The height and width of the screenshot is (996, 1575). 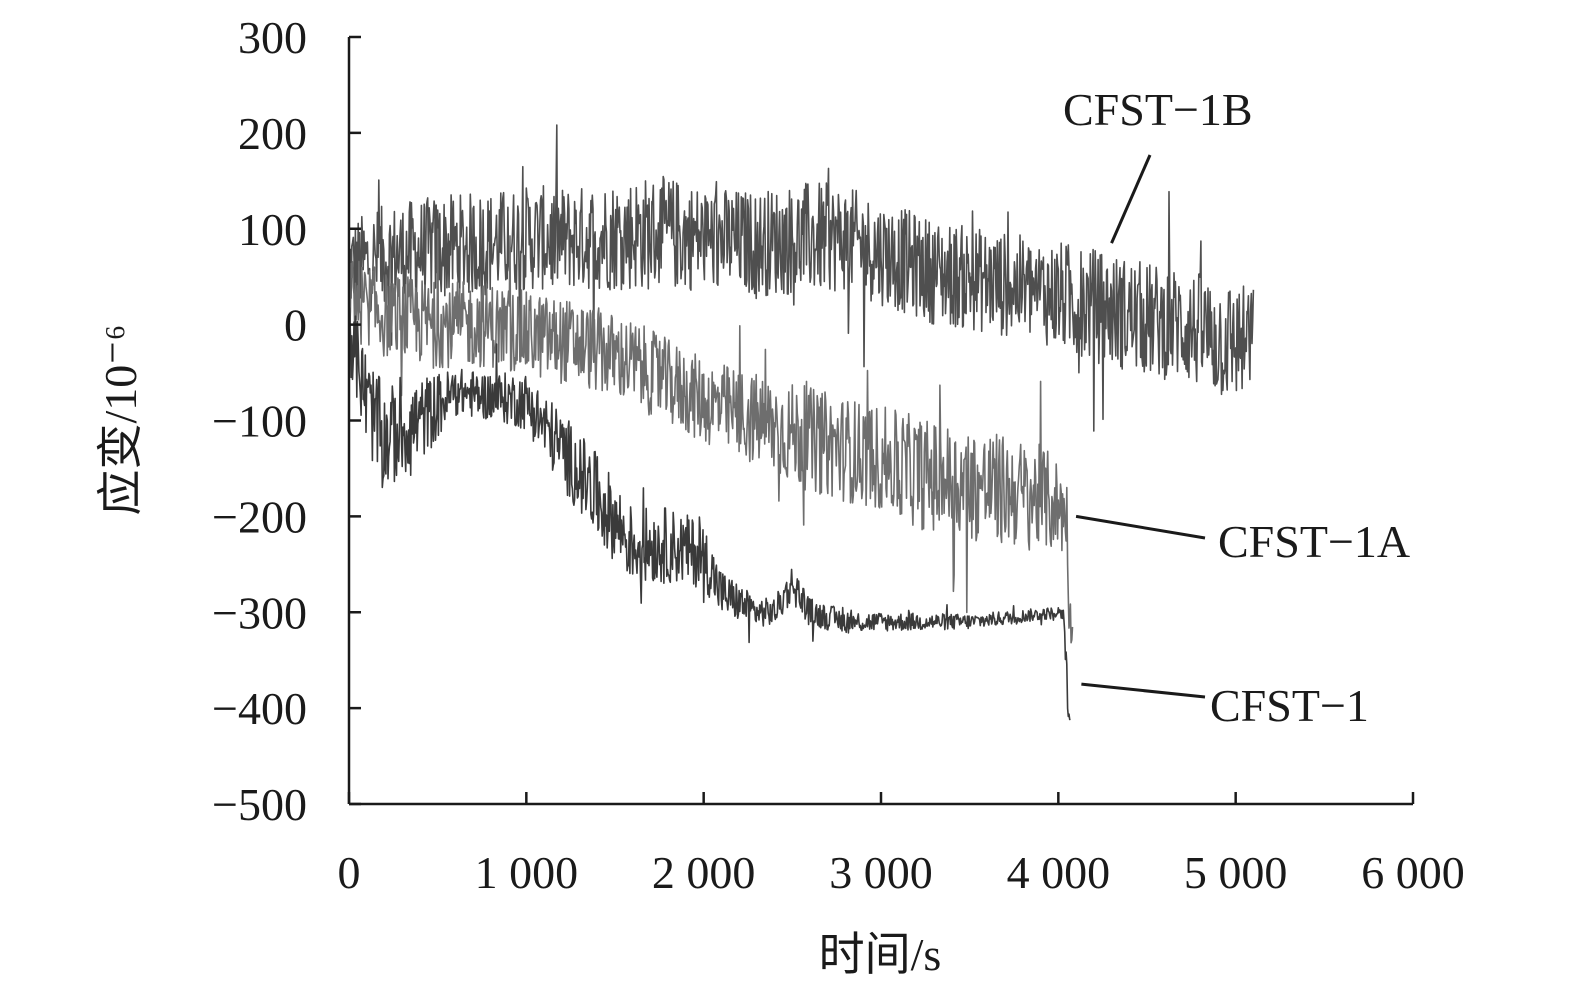 What do you see at coordinates (259, 804) in the screenshot?
I see `y-tick-label: −500` at bounding box center [259, 804].